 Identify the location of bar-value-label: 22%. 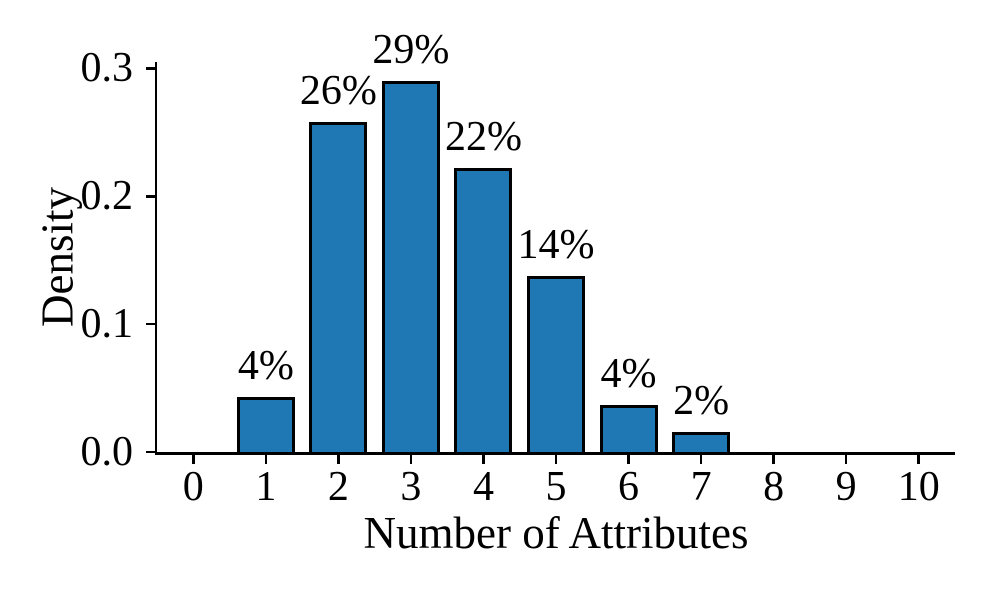
(483, 137).